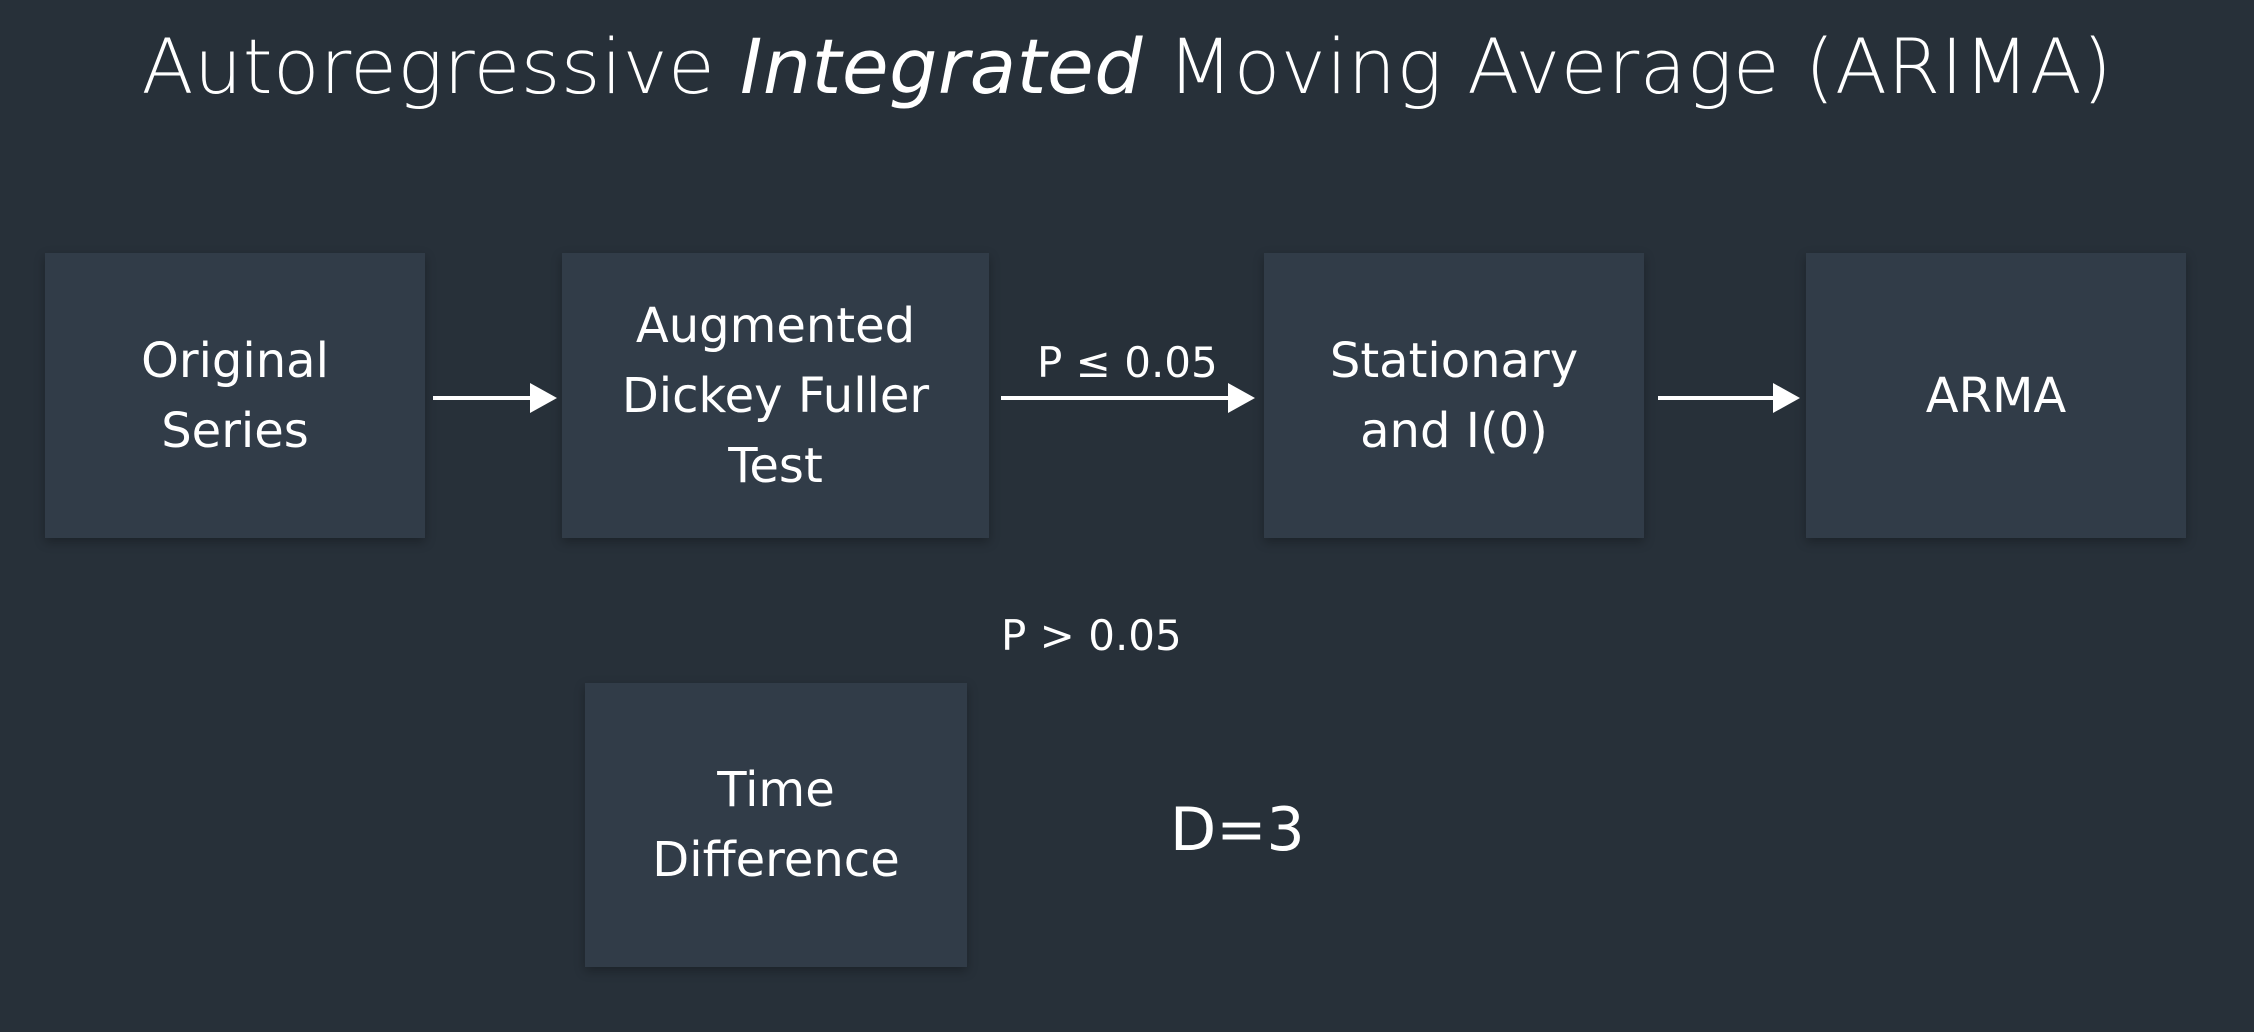 This screenshot has width=2254, height=1032. I want to click on time-difference-label: Time Difference, so click(776, 825).